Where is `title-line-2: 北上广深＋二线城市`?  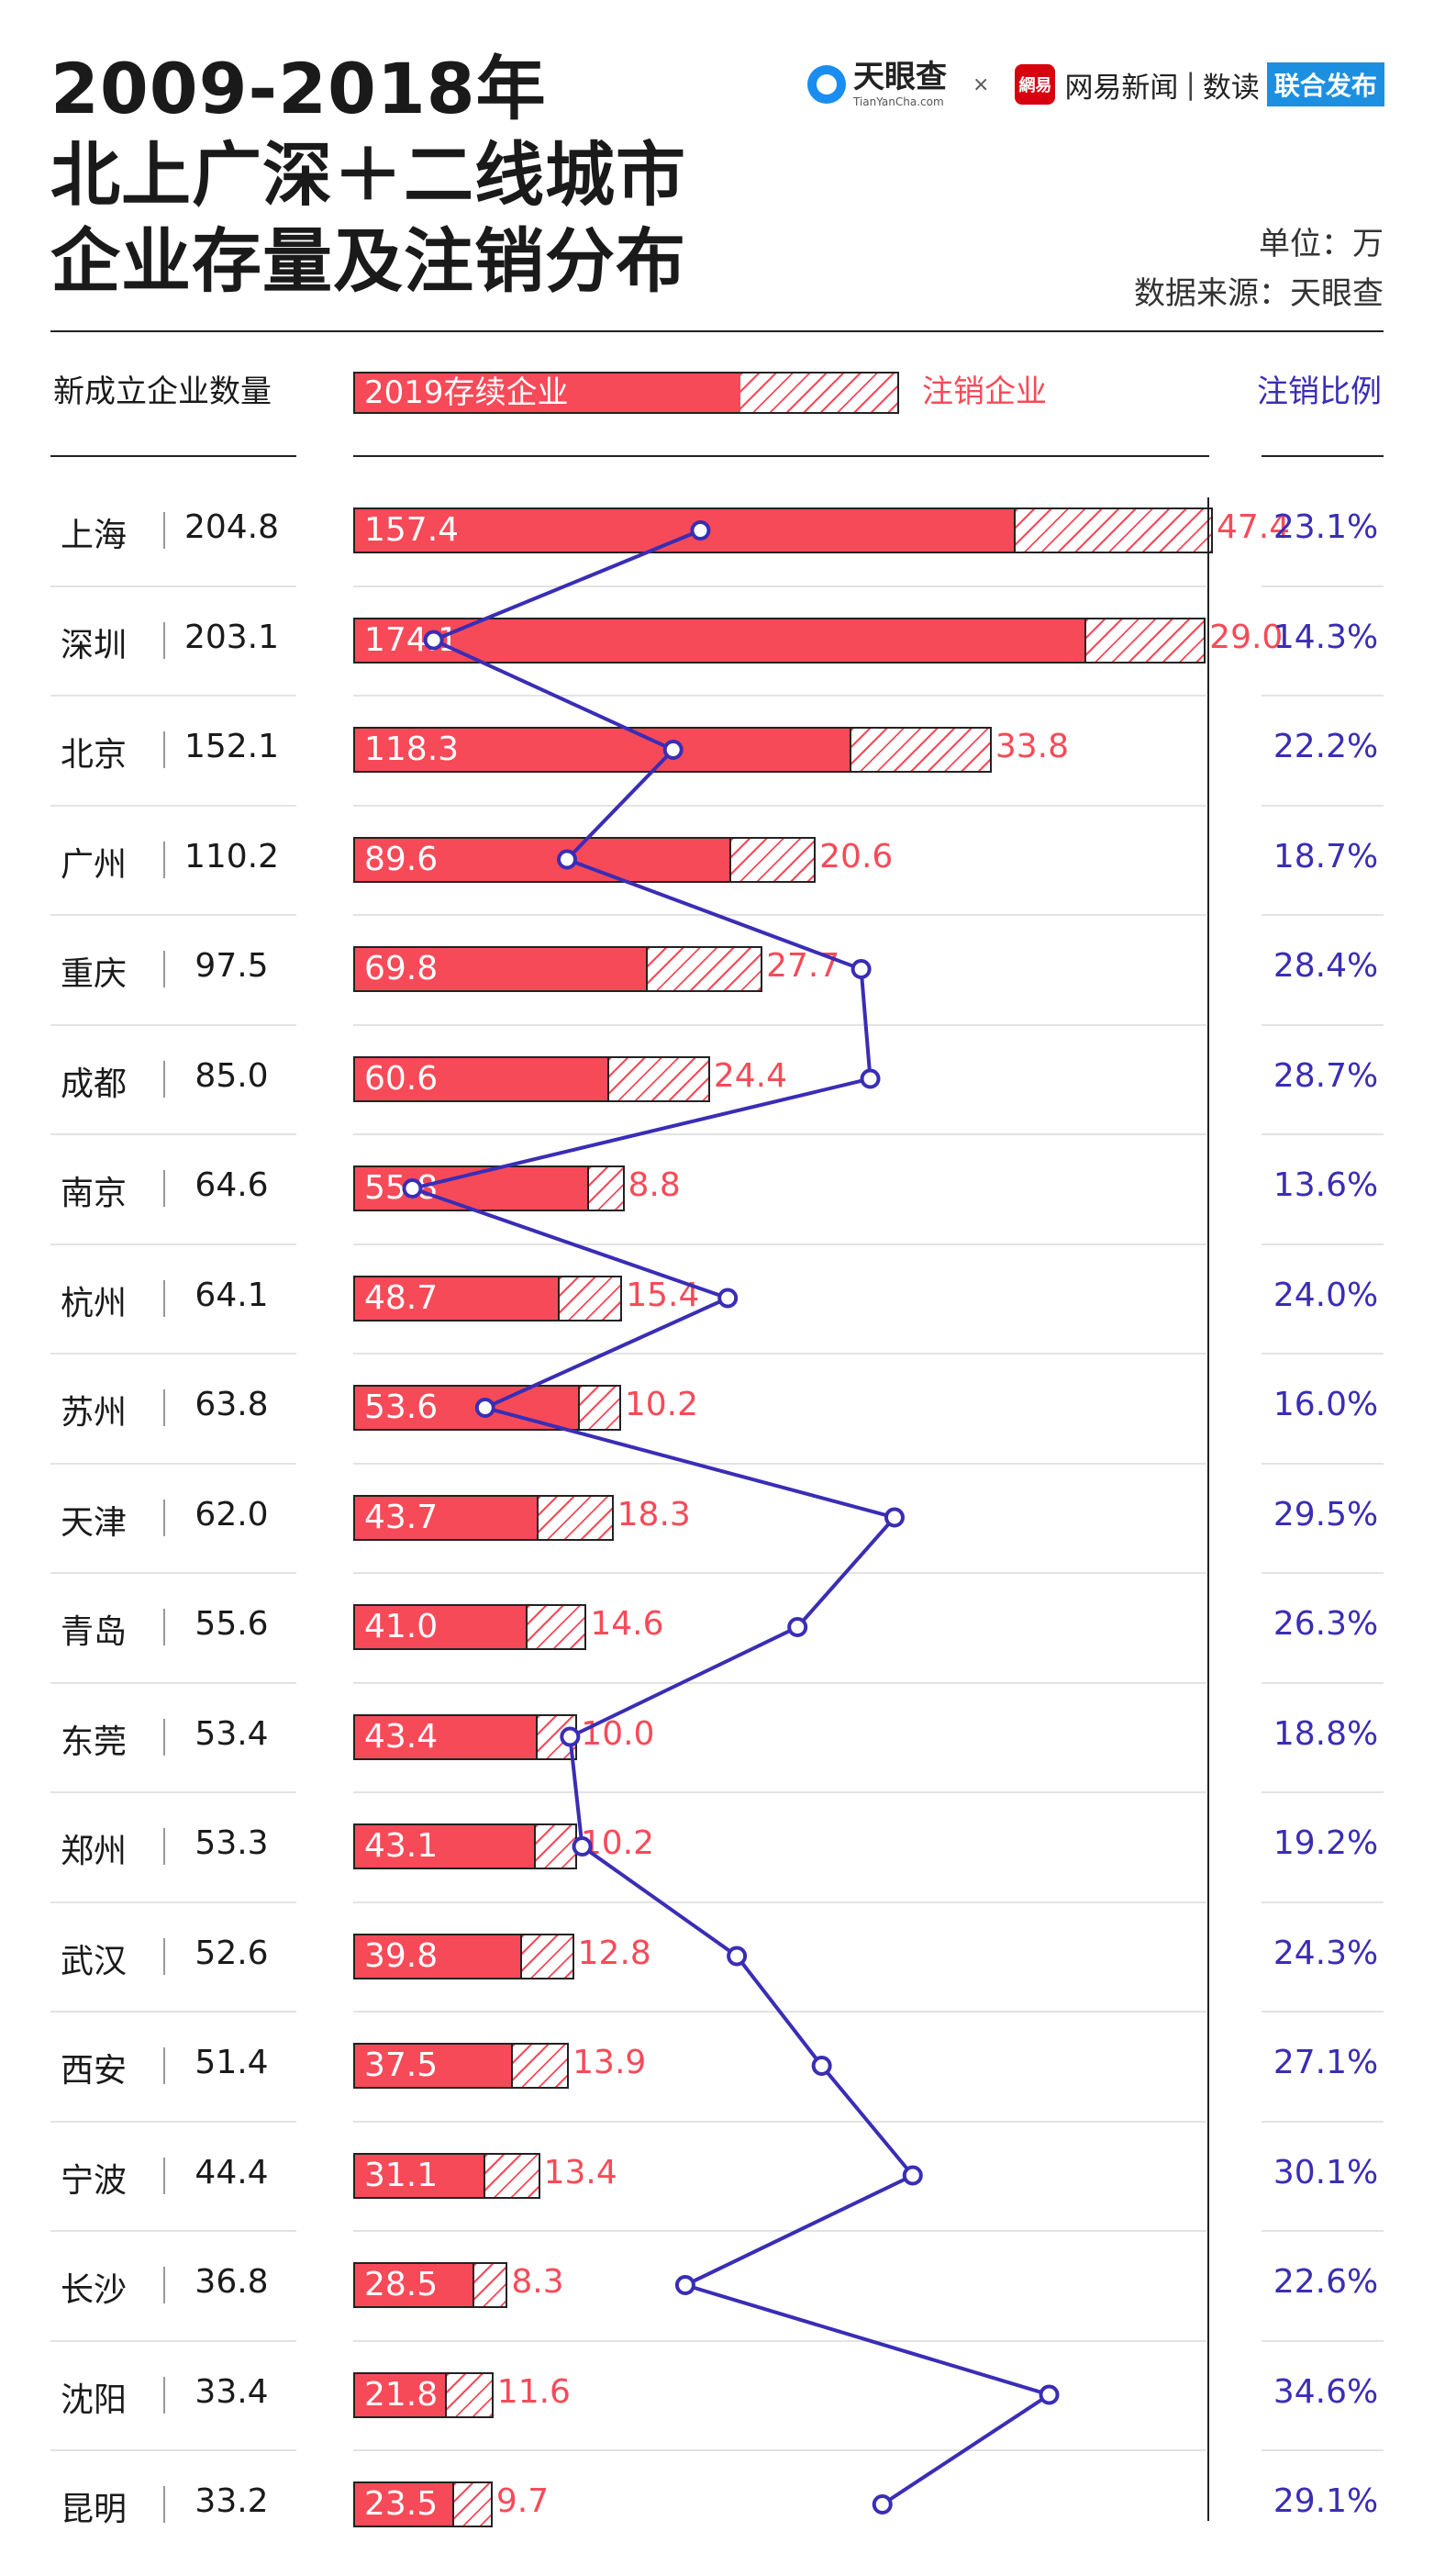 title-line-2: 北上广深＋二线城市 is located at coordinates (368, 175).